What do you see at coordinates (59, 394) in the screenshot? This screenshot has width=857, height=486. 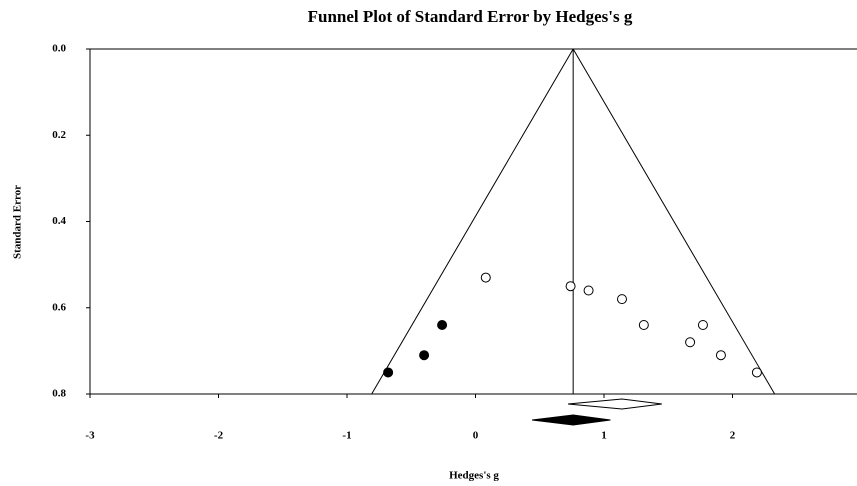 I see `y-tick-label: 0.8` at bounding box center [59, 394].